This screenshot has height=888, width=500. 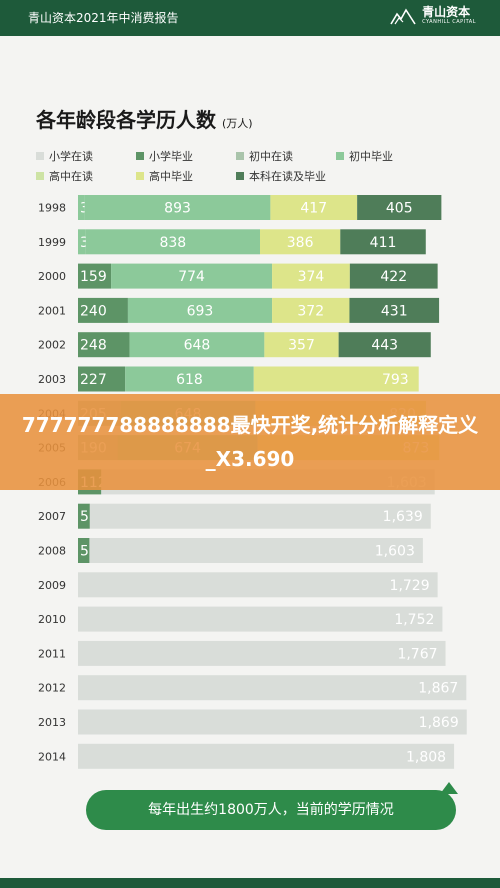 I want to click on y-tick-label: 2008, so click(x=52, y=551).